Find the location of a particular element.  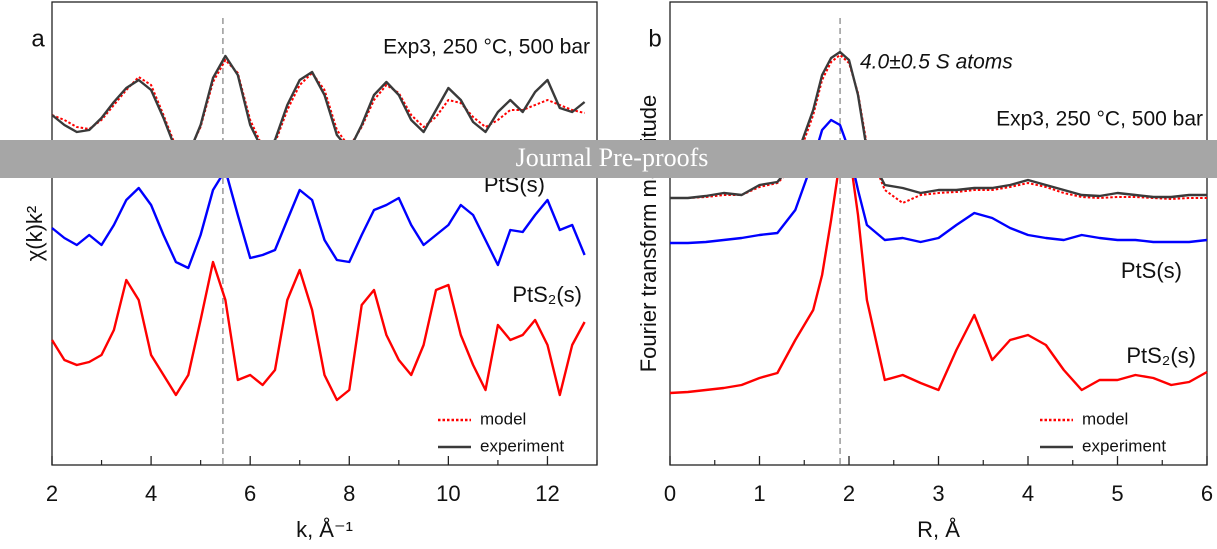

panel-label: b is located at coordinates (654, 38).